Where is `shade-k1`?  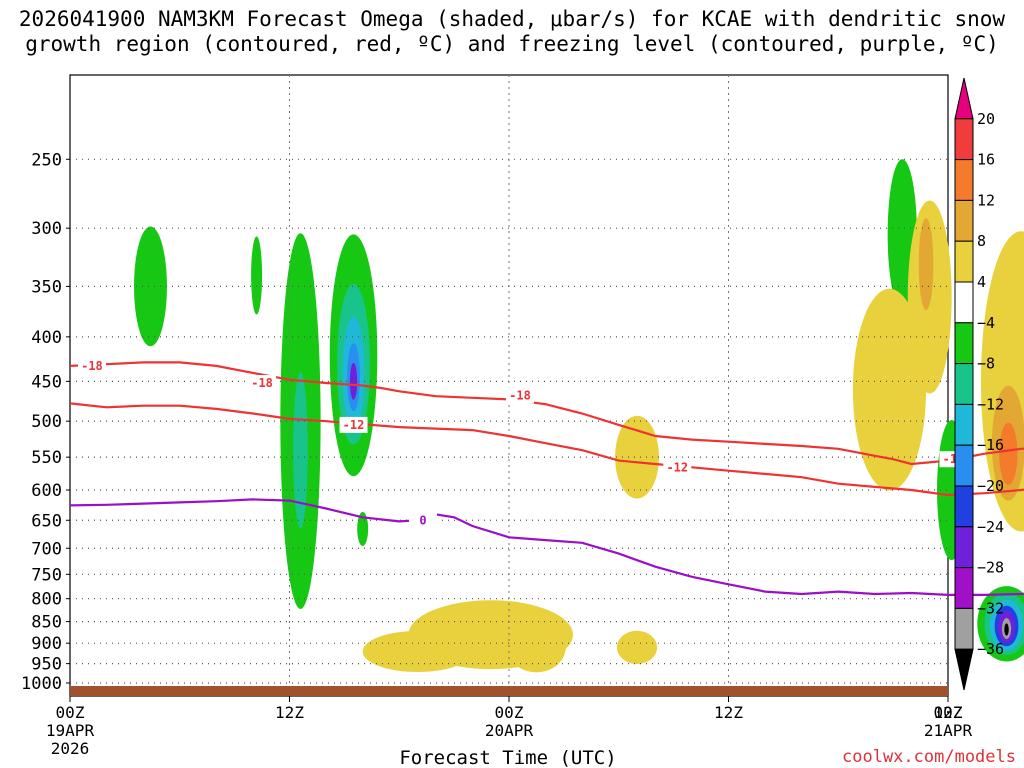 shade-k1 is located at coordinates (637, 457).